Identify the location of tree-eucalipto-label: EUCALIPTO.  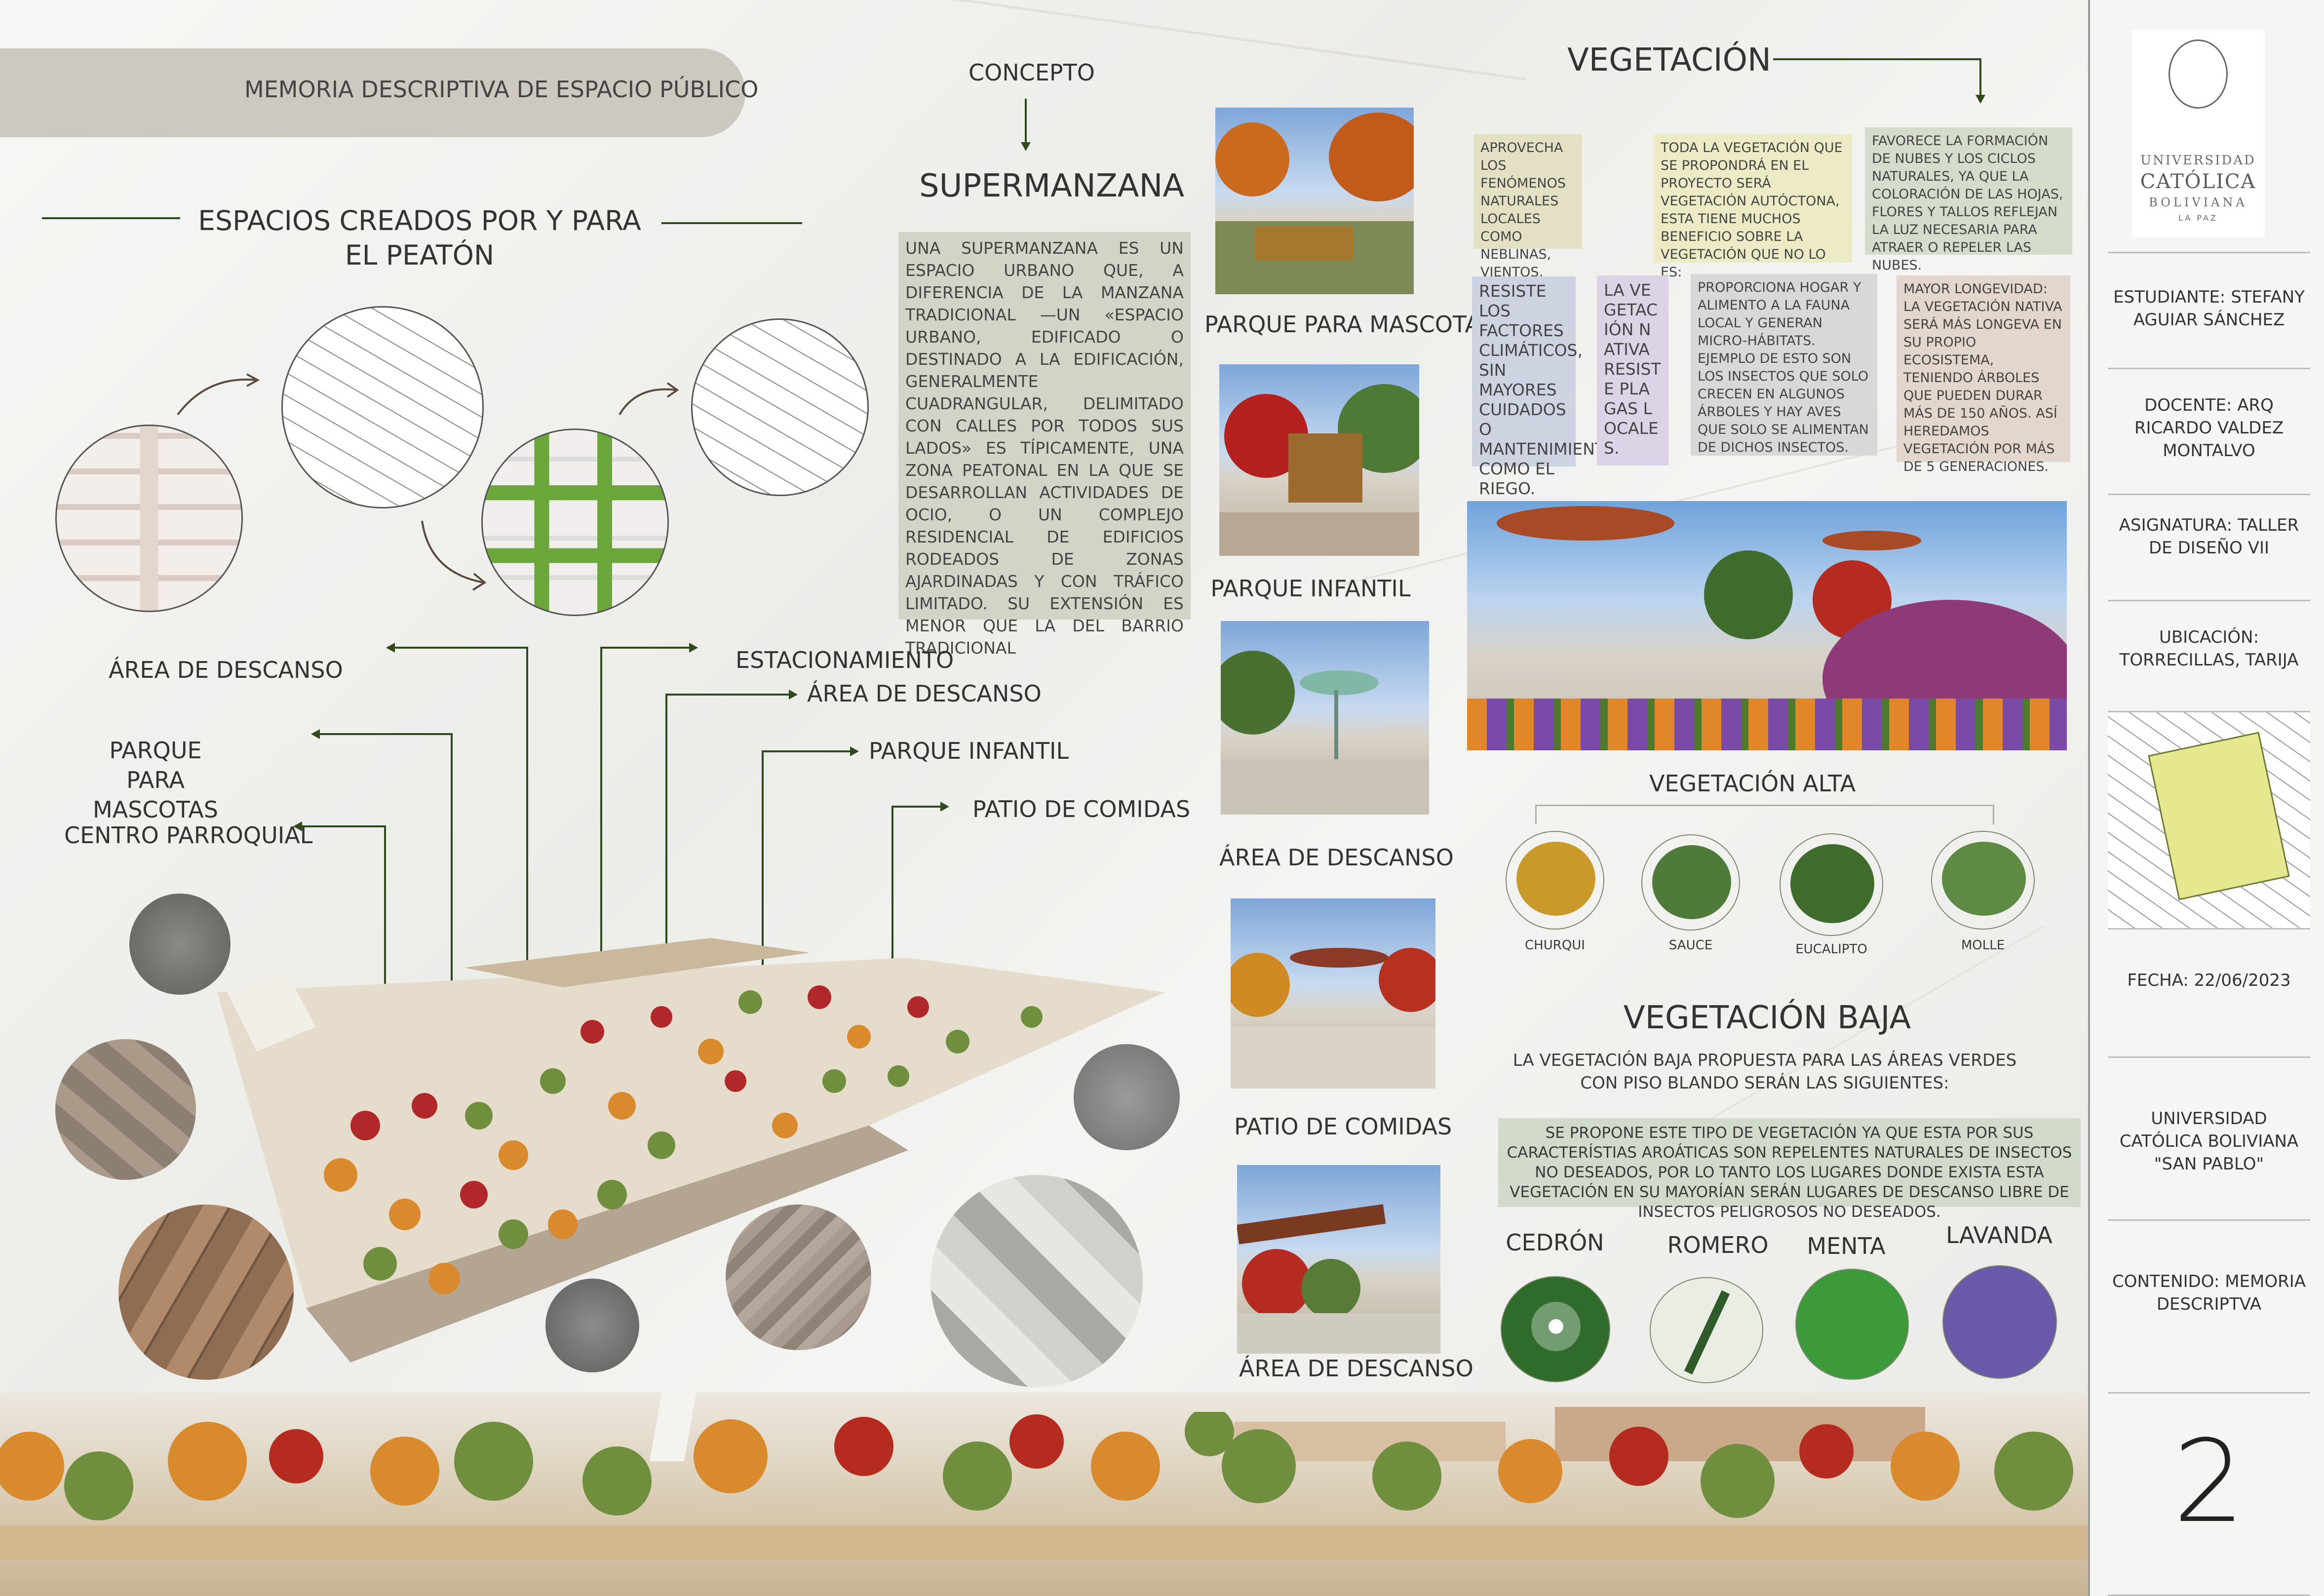
(1831, 949).